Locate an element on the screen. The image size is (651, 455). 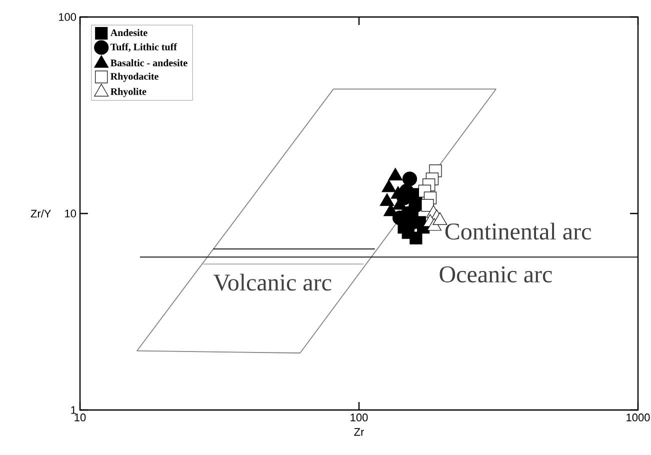
y-tick-label: 1 is located at coordinates (73, 410).